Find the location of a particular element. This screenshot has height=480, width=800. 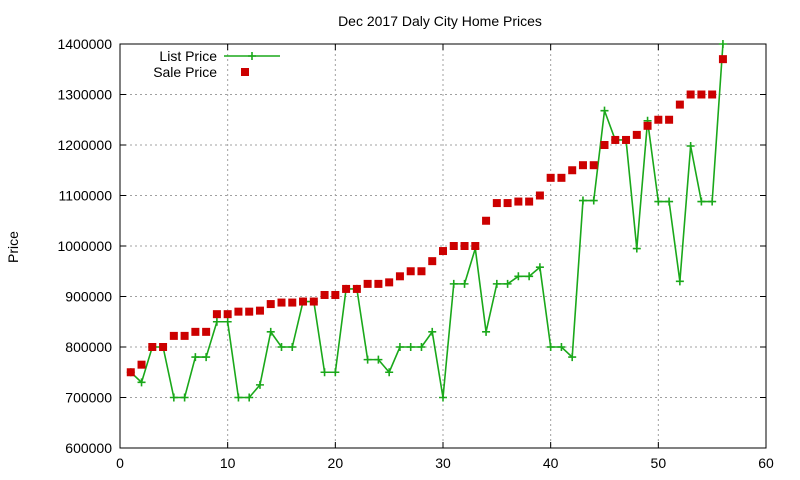

legend: List Price Sale Price is located at coordinates (216, 64).